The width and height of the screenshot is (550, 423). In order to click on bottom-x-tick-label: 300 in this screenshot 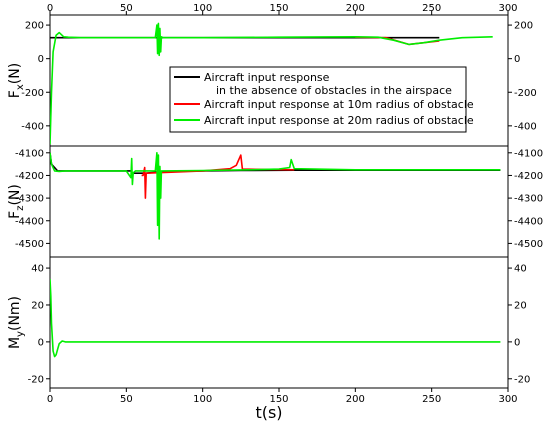, I will do `click(507, 399)`.